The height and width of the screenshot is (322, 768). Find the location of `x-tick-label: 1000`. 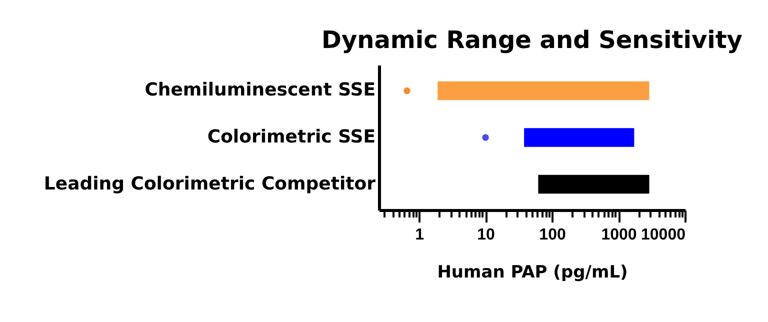

x-tick-label: 1000 is located at coordinates (619, 235).